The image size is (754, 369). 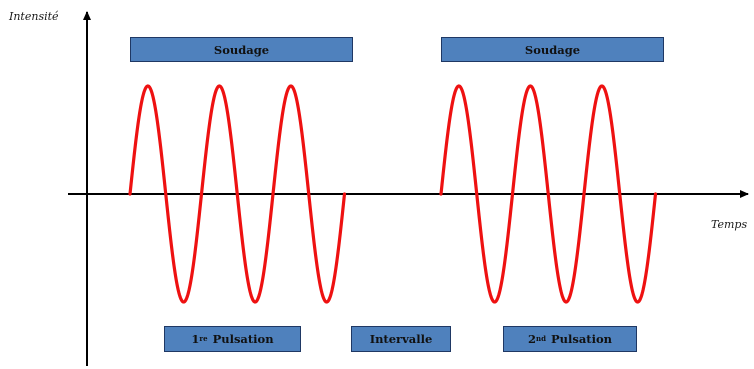 I want to click on welding-phase-2-text: Soudage, so click(x=552, y=49).